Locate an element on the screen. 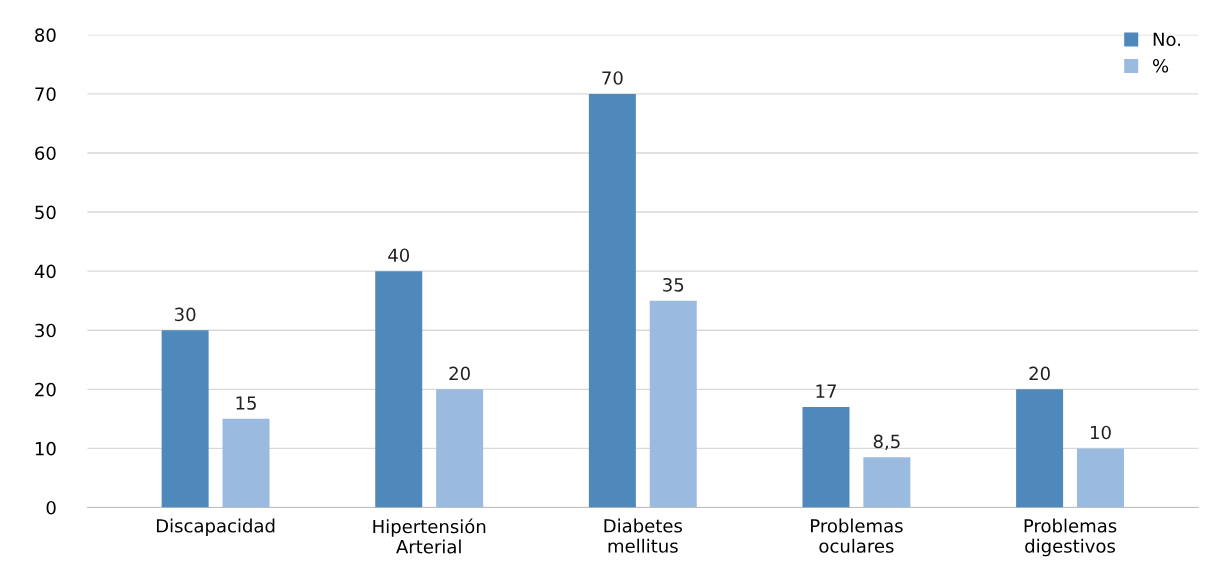  y-tick-label: 60 is located at coordinates (45, 153).